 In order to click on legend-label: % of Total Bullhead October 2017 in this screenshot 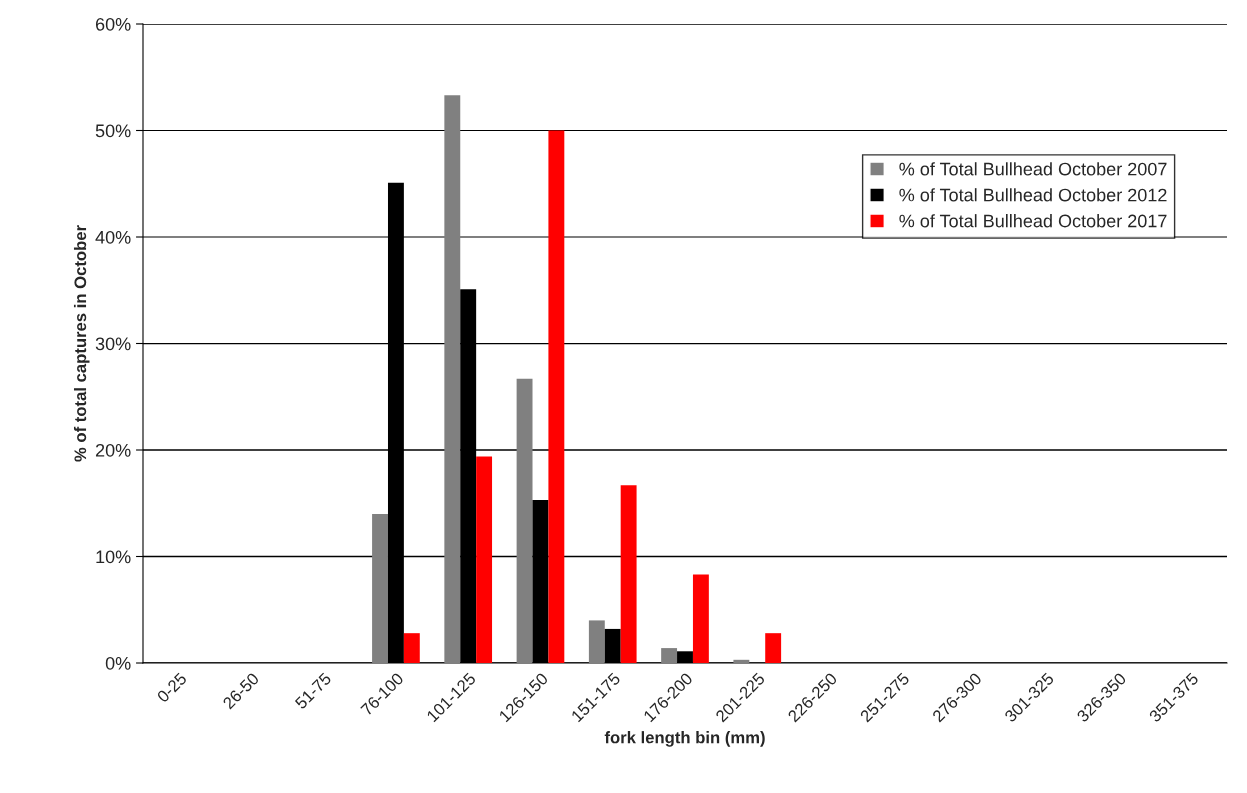, I will do `click(1033, 221)`.